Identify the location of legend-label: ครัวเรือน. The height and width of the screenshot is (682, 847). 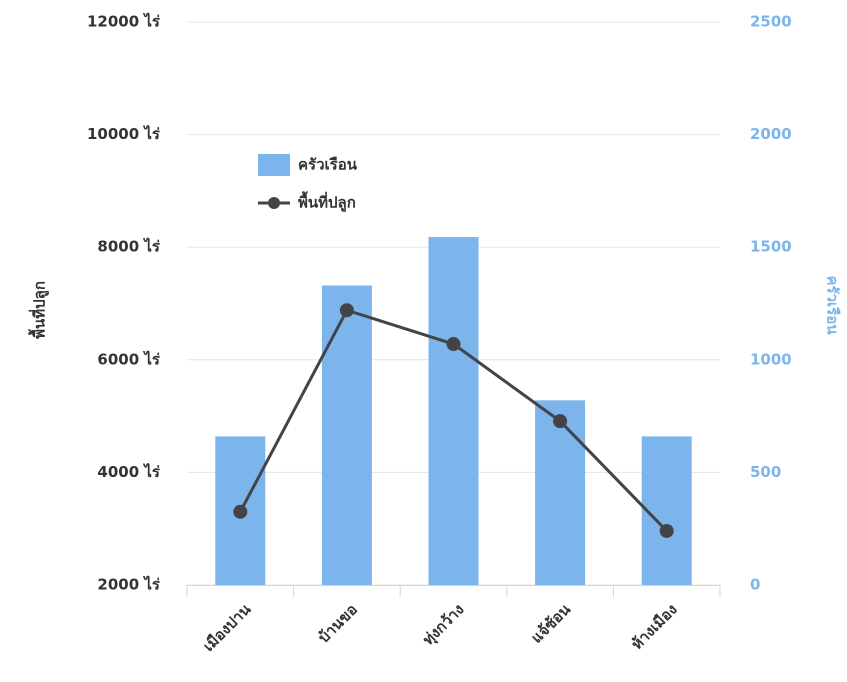
(328, 165).